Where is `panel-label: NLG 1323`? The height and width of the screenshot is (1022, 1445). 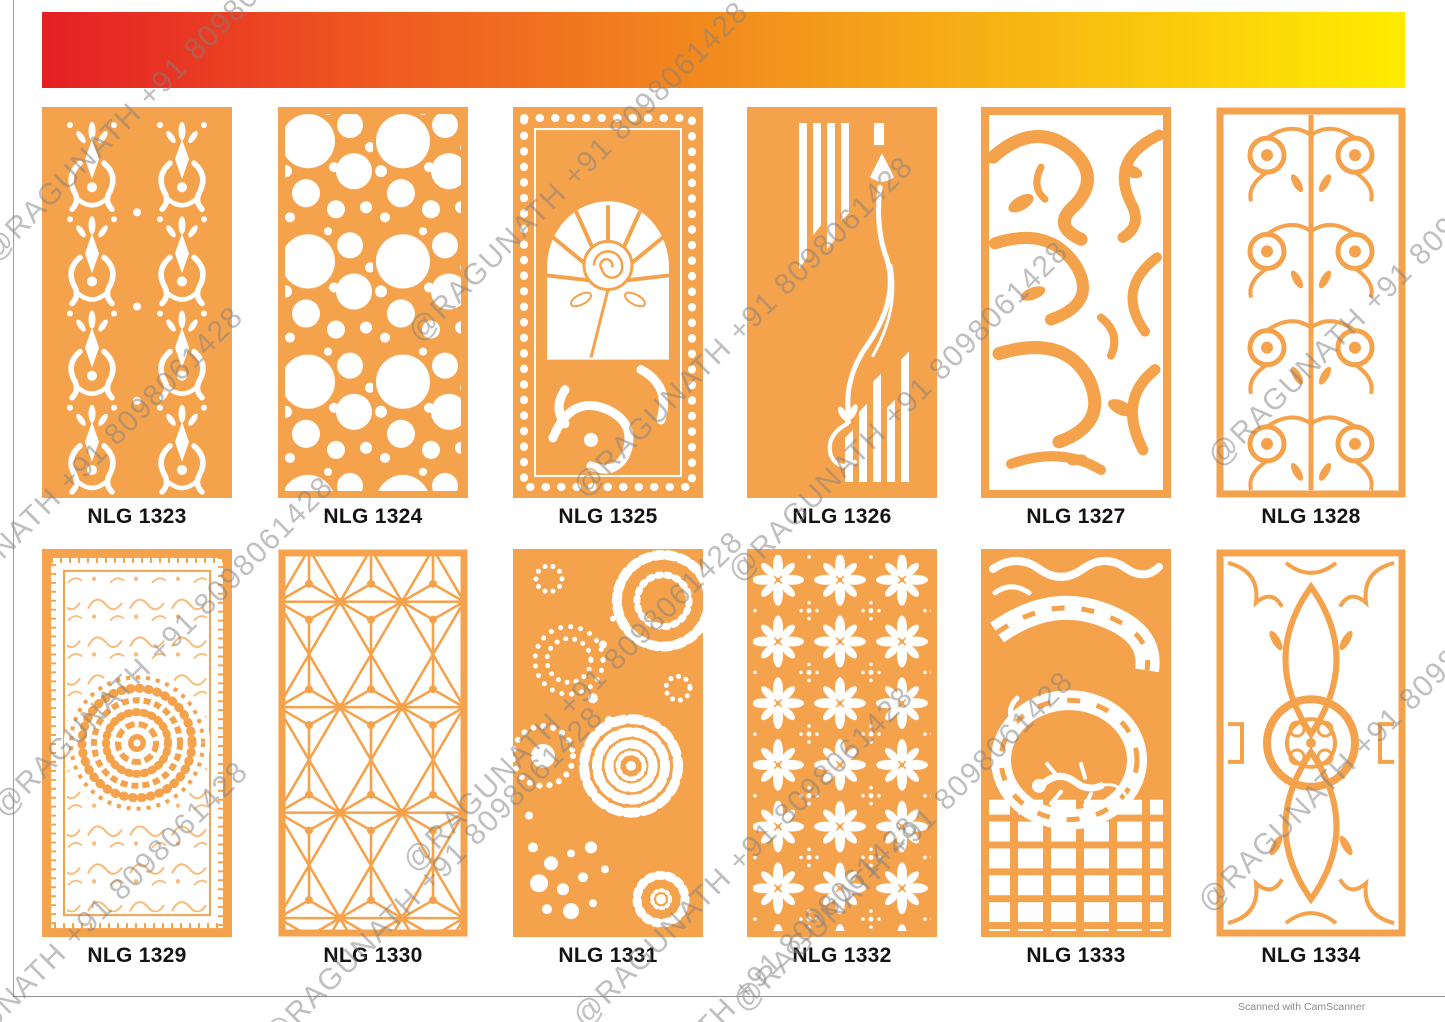
panel-label: NLG 1323 is located at coordinates (137, 516).